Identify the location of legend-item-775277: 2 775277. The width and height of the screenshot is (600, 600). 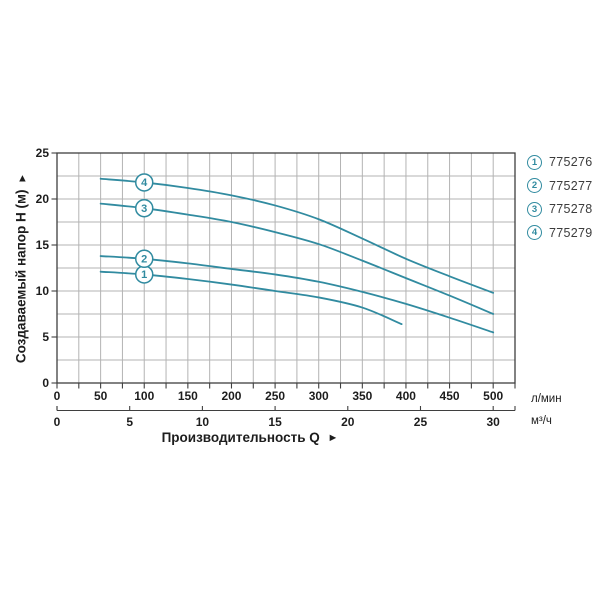
(560, 186).